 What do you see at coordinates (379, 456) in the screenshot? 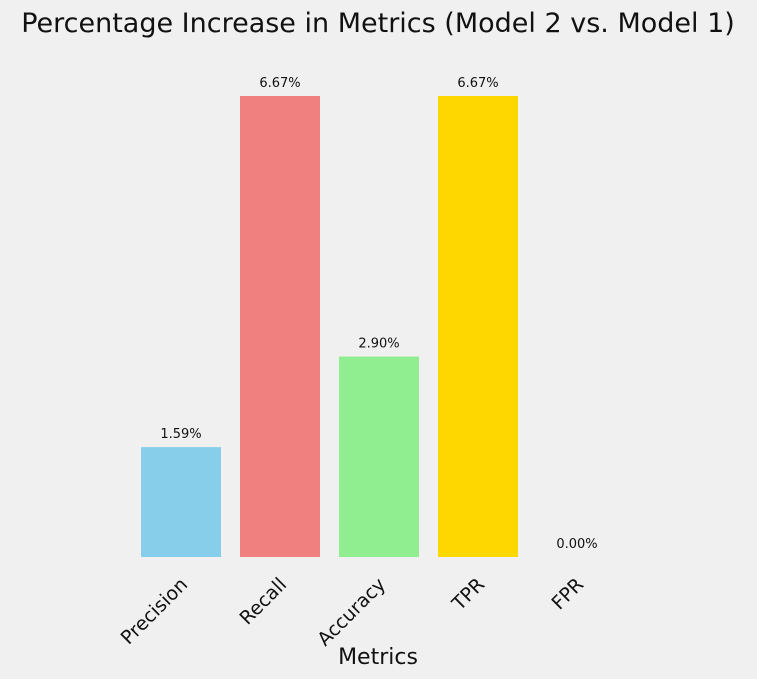
I see `bar-accuracy` at bounding box center [379, 456].